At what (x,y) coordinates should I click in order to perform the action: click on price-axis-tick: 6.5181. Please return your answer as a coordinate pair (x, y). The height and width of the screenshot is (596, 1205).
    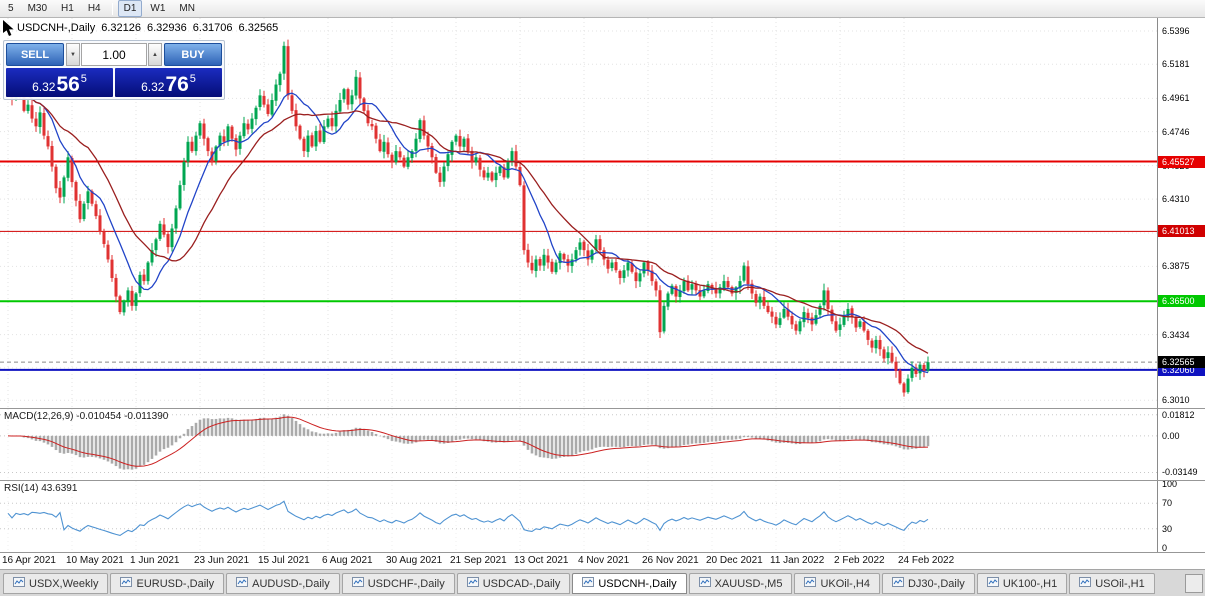
    Looking at the image, I should click on (1176, 64).